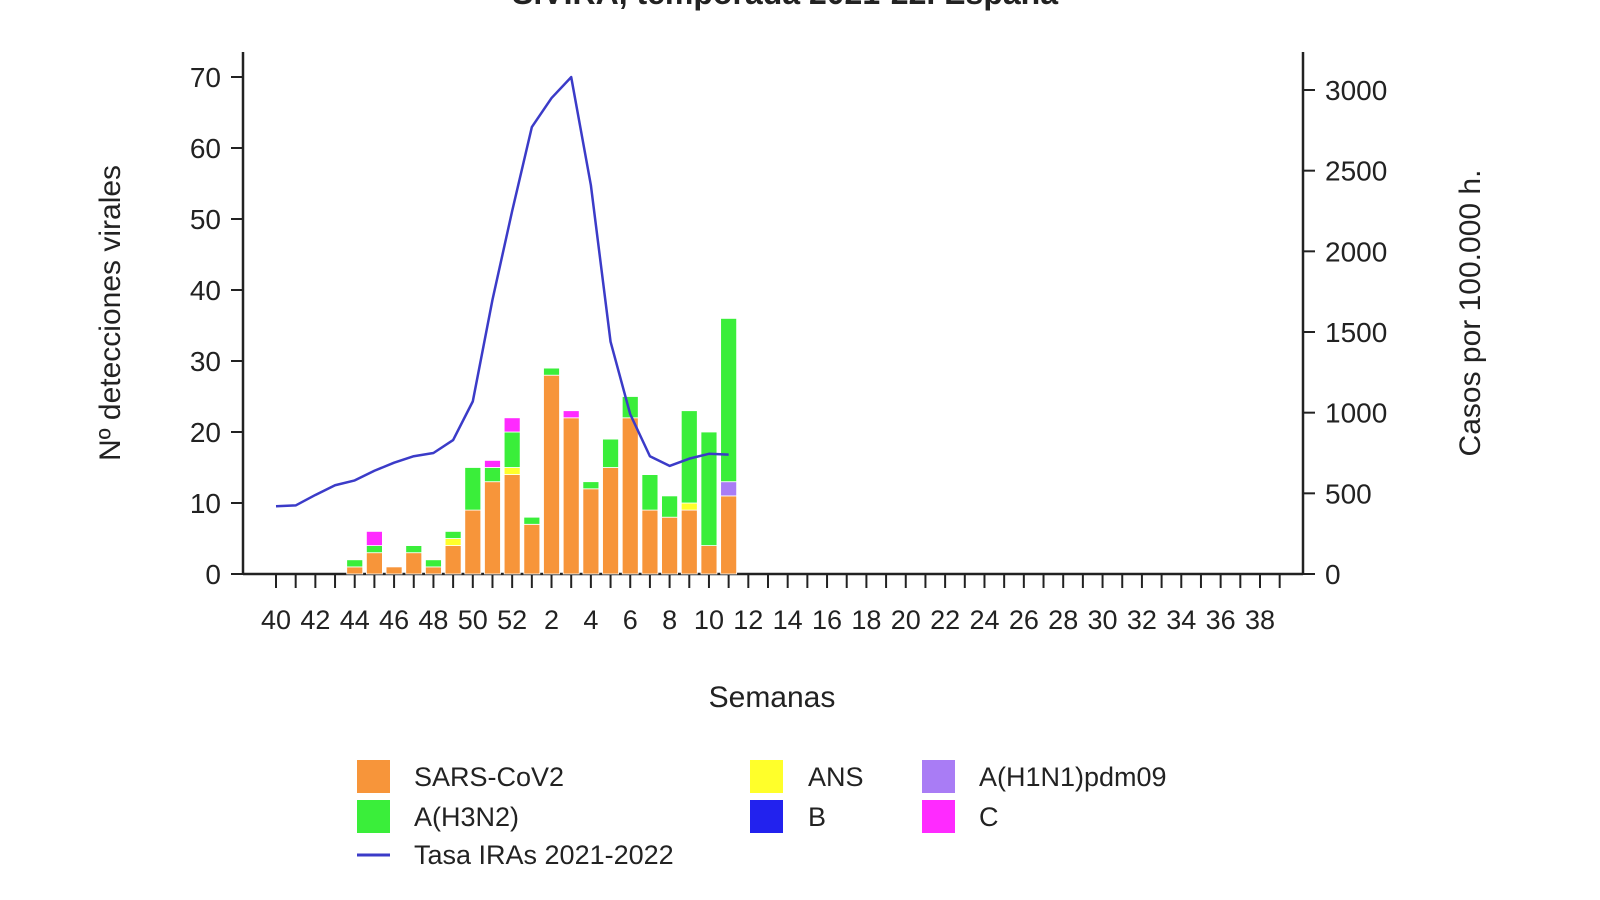  Describe the element at coordinates (709, 620) in the screenshot. I see `x-tick-label: 10` at that location.